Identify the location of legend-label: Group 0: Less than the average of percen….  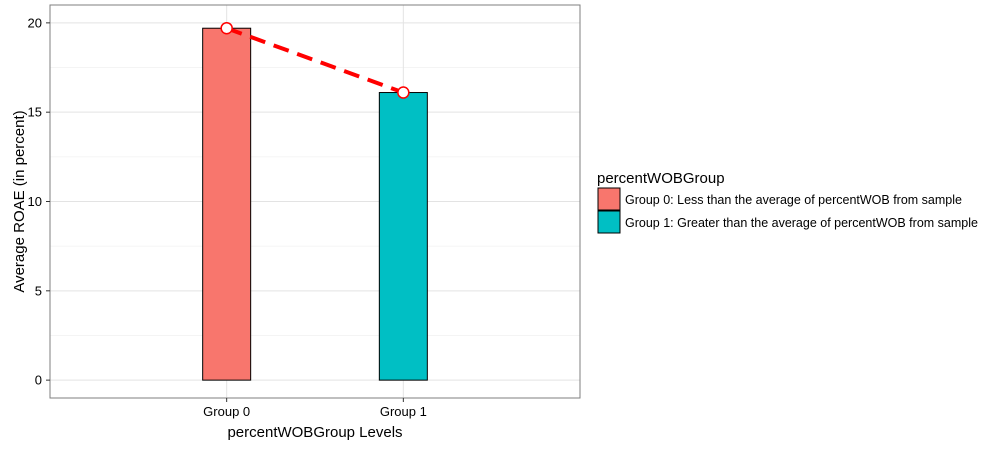
(793, 200).